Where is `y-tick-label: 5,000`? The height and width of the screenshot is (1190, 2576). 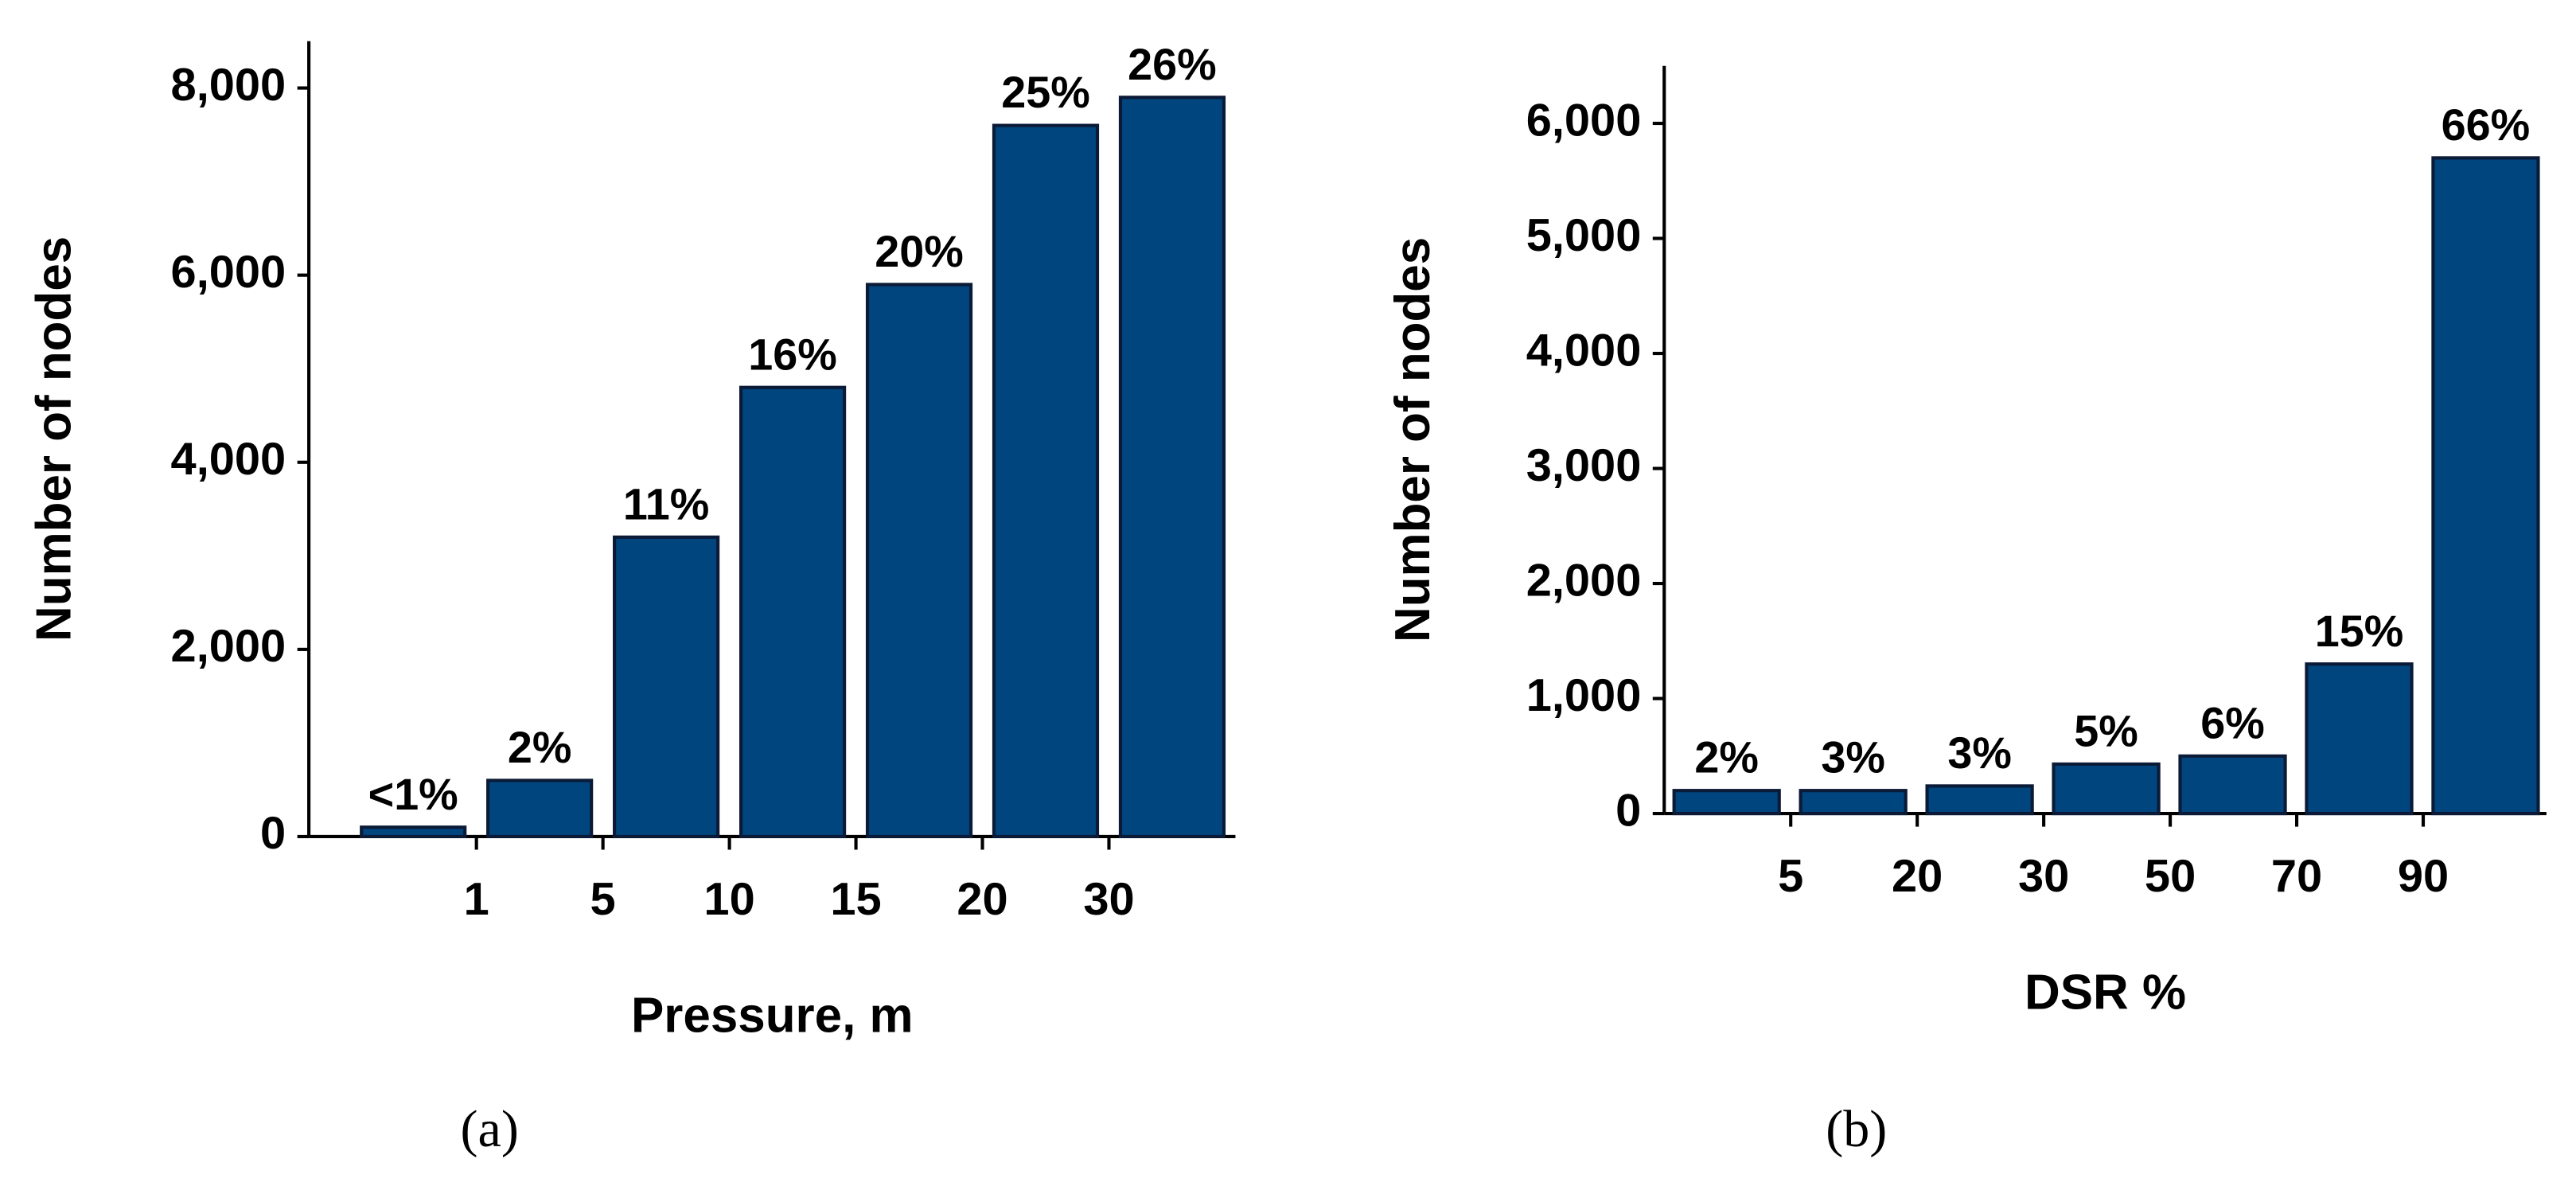 y-tick-label: 5,000 is located at coordinates (1584, 235).